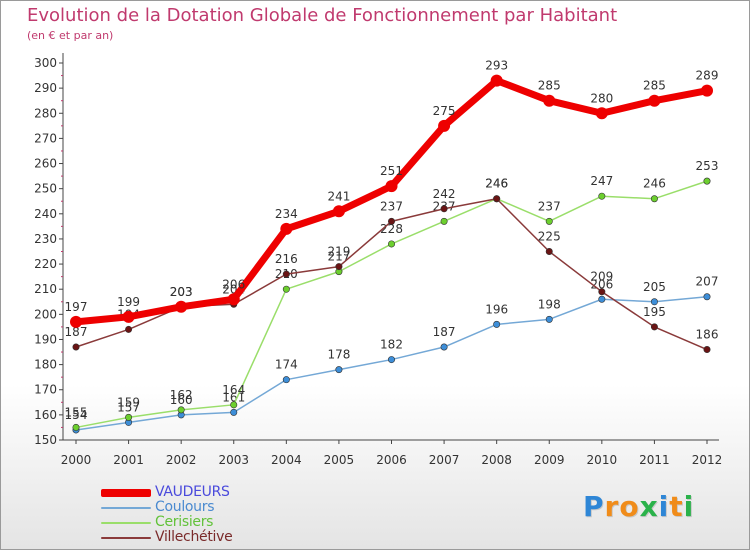 The image size is (750, 550). I want to click on data-label-coulours: 157, so click(128, 407).